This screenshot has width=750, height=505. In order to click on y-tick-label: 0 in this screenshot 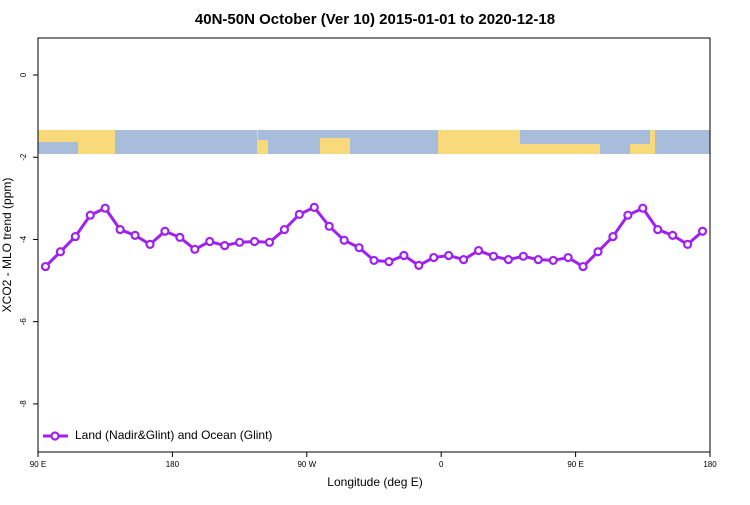, I will do `click(23, 74)`.